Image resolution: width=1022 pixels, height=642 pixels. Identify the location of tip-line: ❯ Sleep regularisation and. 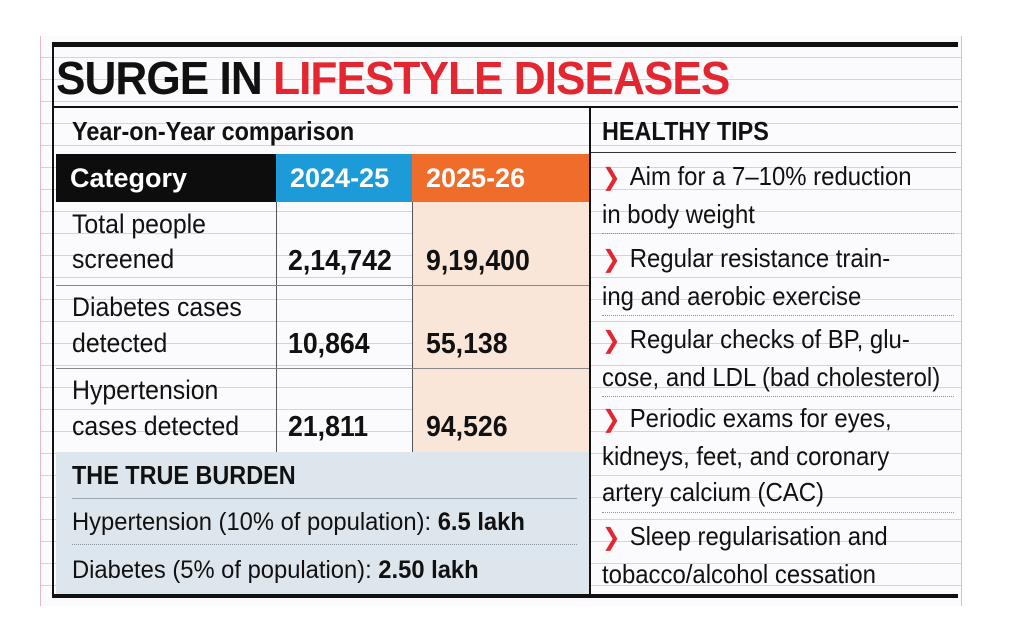
(764, 537).